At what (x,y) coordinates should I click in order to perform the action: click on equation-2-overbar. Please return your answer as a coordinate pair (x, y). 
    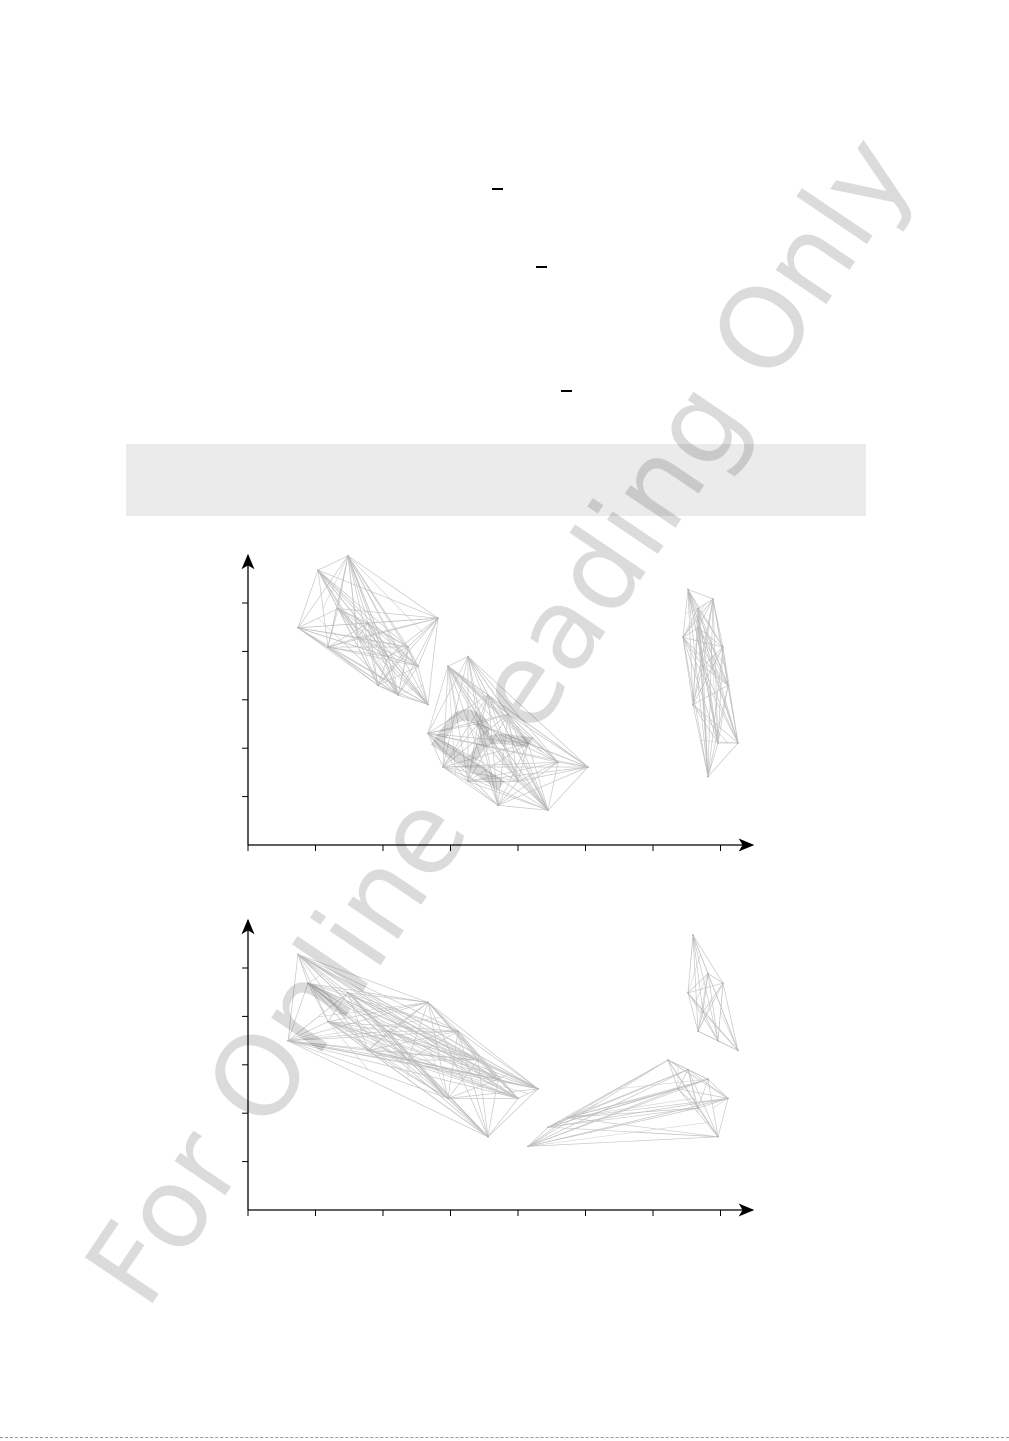
    Looking at the image, I should click on (541, 267).